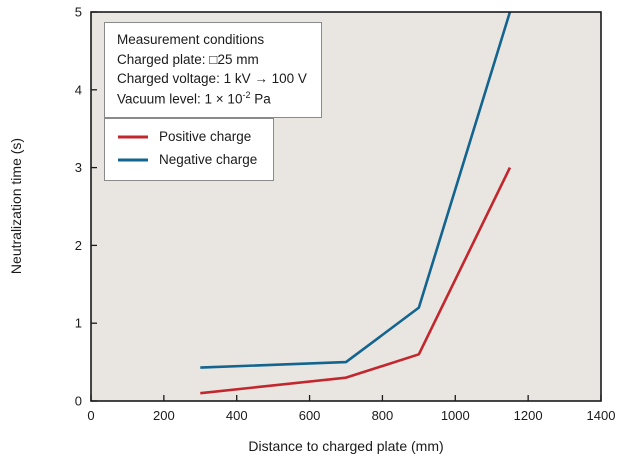  Describe the element at coordinates (205, 136) in the screenshot. I see `legend-label-positive: Positive charge` at that location.